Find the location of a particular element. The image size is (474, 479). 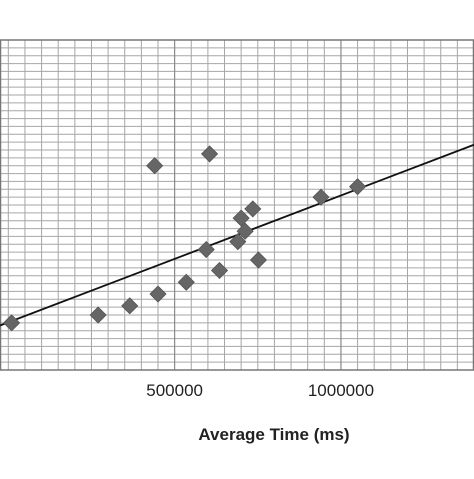

x-axis-title: Average Time (ms) is located at coordinates (273, 434).